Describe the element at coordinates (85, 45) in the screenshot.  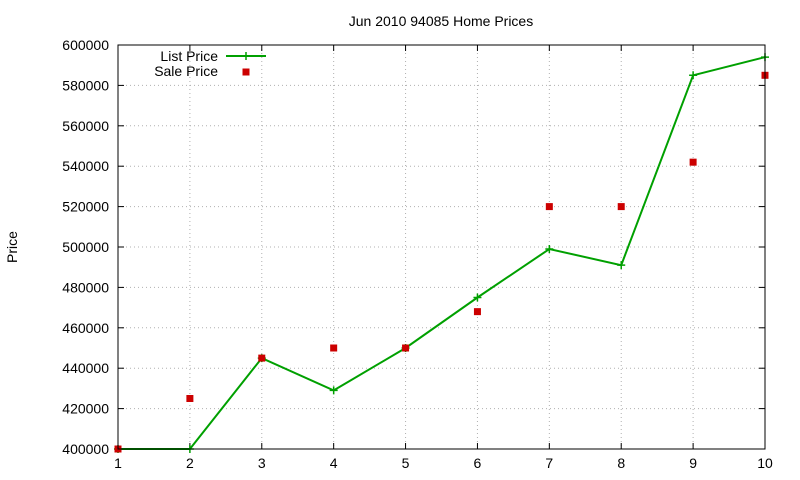
I see `y-tick-label: 600000` at that location.